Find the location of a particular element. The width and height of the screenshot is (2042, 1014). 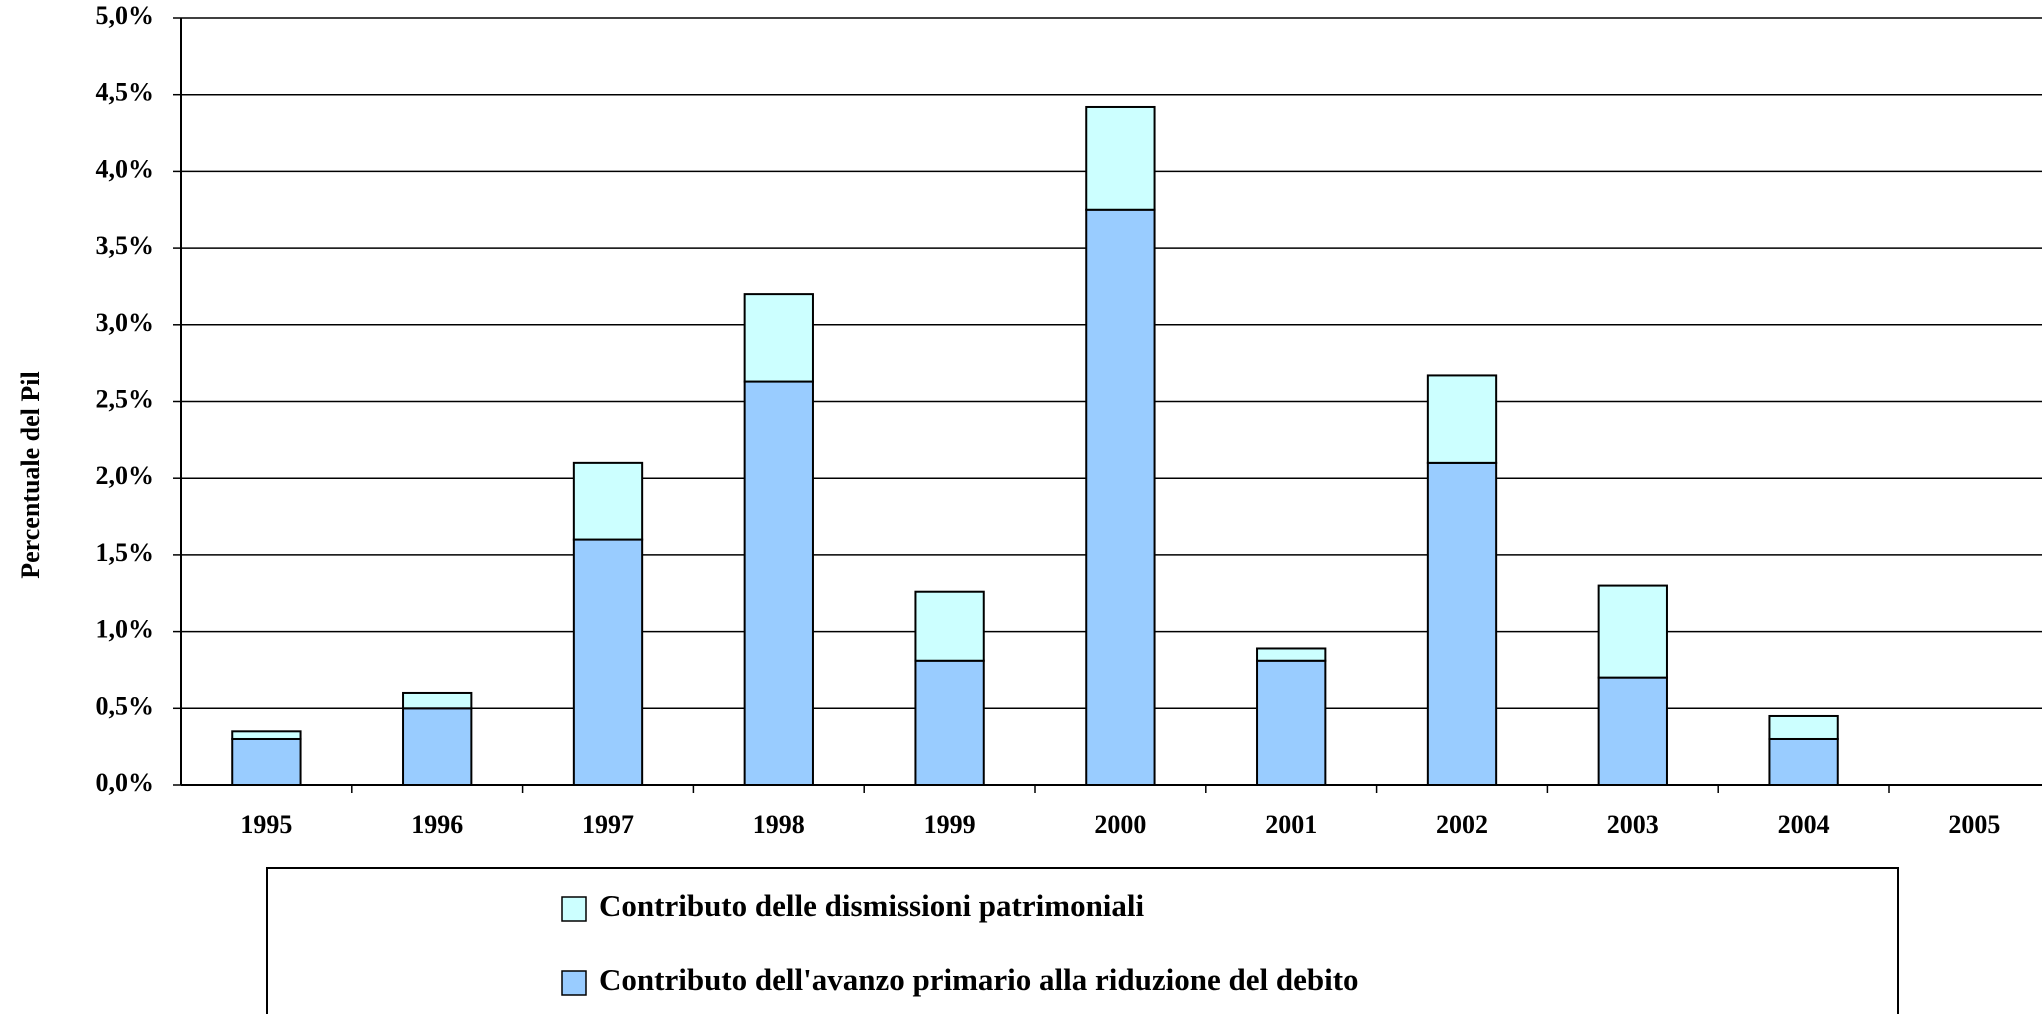

x-tick-label: 2002 is located at coordinates (1462, 824).